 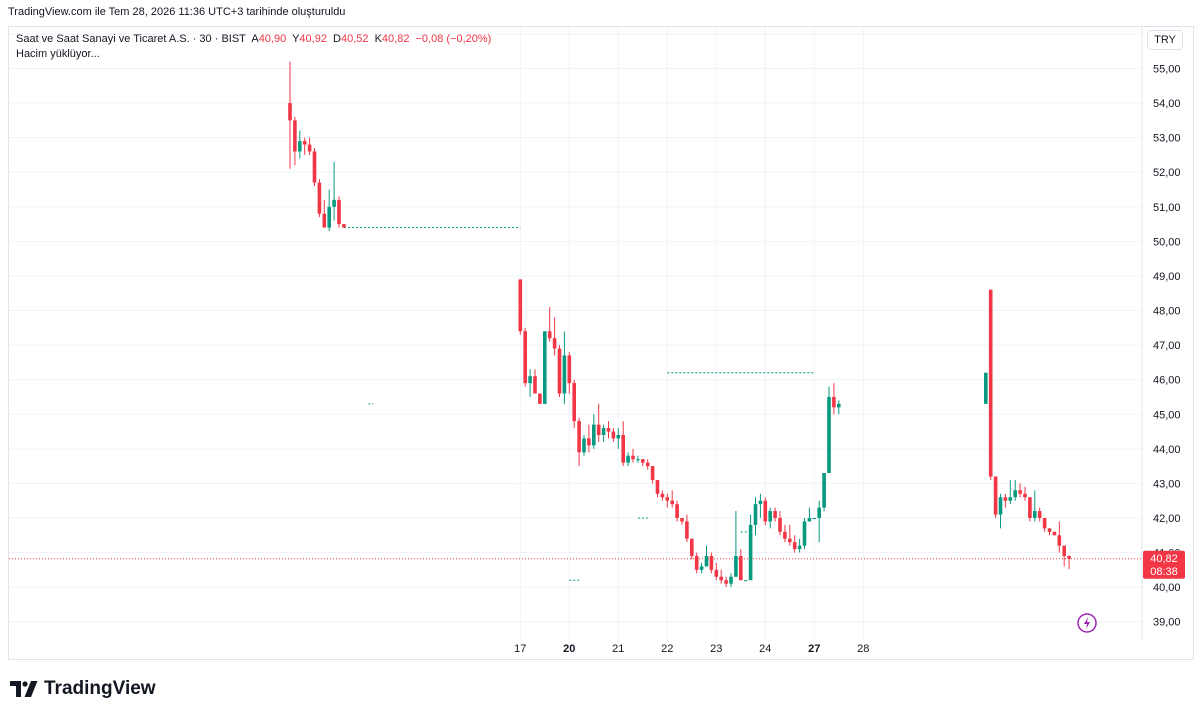 What do you see at coordinates (24, 689) in the screenshot?
I see `tradingview-logo-icon` at bounding box center [24, 689].